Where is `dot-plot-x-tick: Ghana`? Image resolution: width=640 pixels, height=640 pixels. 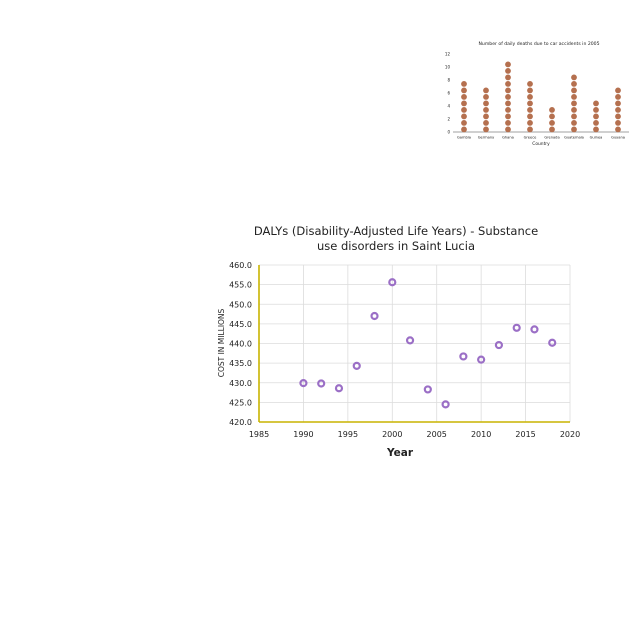 dot-plot-x-tick: Ghana is located at coordinates (508, 138).